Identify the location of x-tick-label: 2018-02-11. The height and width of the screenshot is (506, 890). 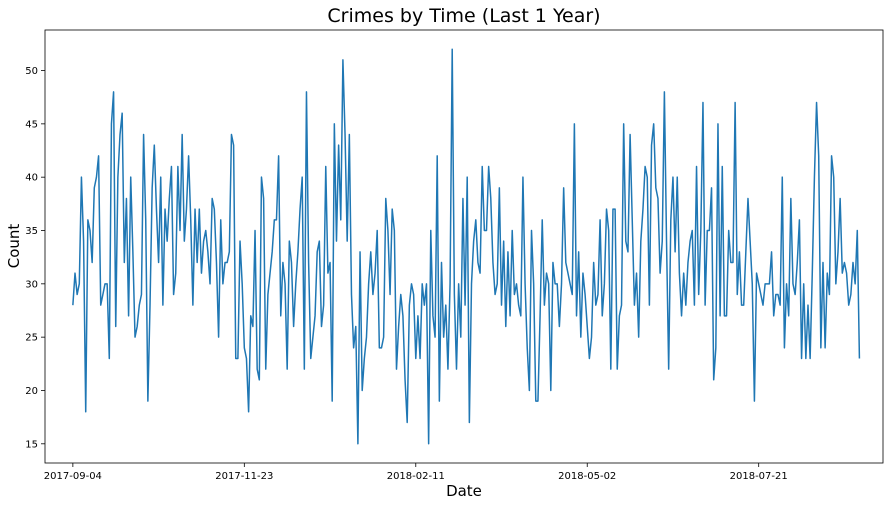
(416, 476).